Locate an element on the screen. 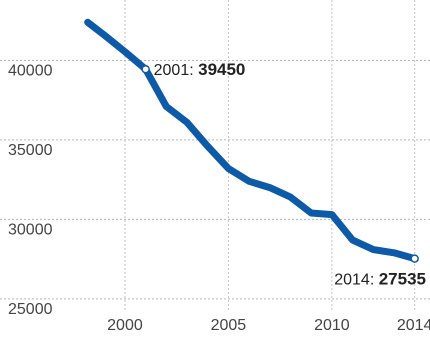 The height and width of the screenshot is (343, 430). y-tick-label: 25000 is located at coordinates (30, 309).